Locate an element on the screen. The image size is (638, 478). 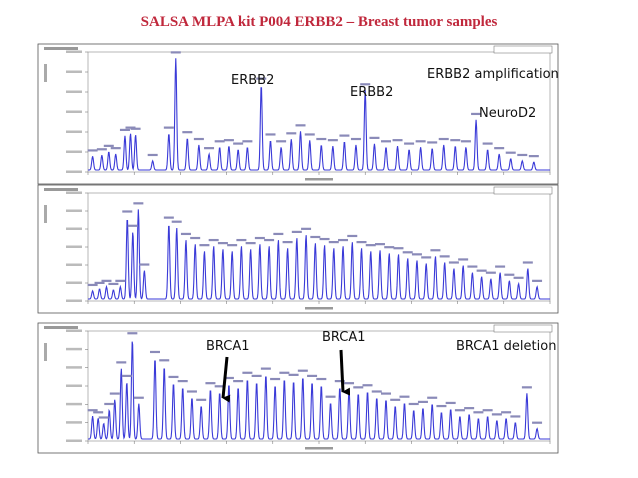
trace-line is located at coordinates (319, 254).